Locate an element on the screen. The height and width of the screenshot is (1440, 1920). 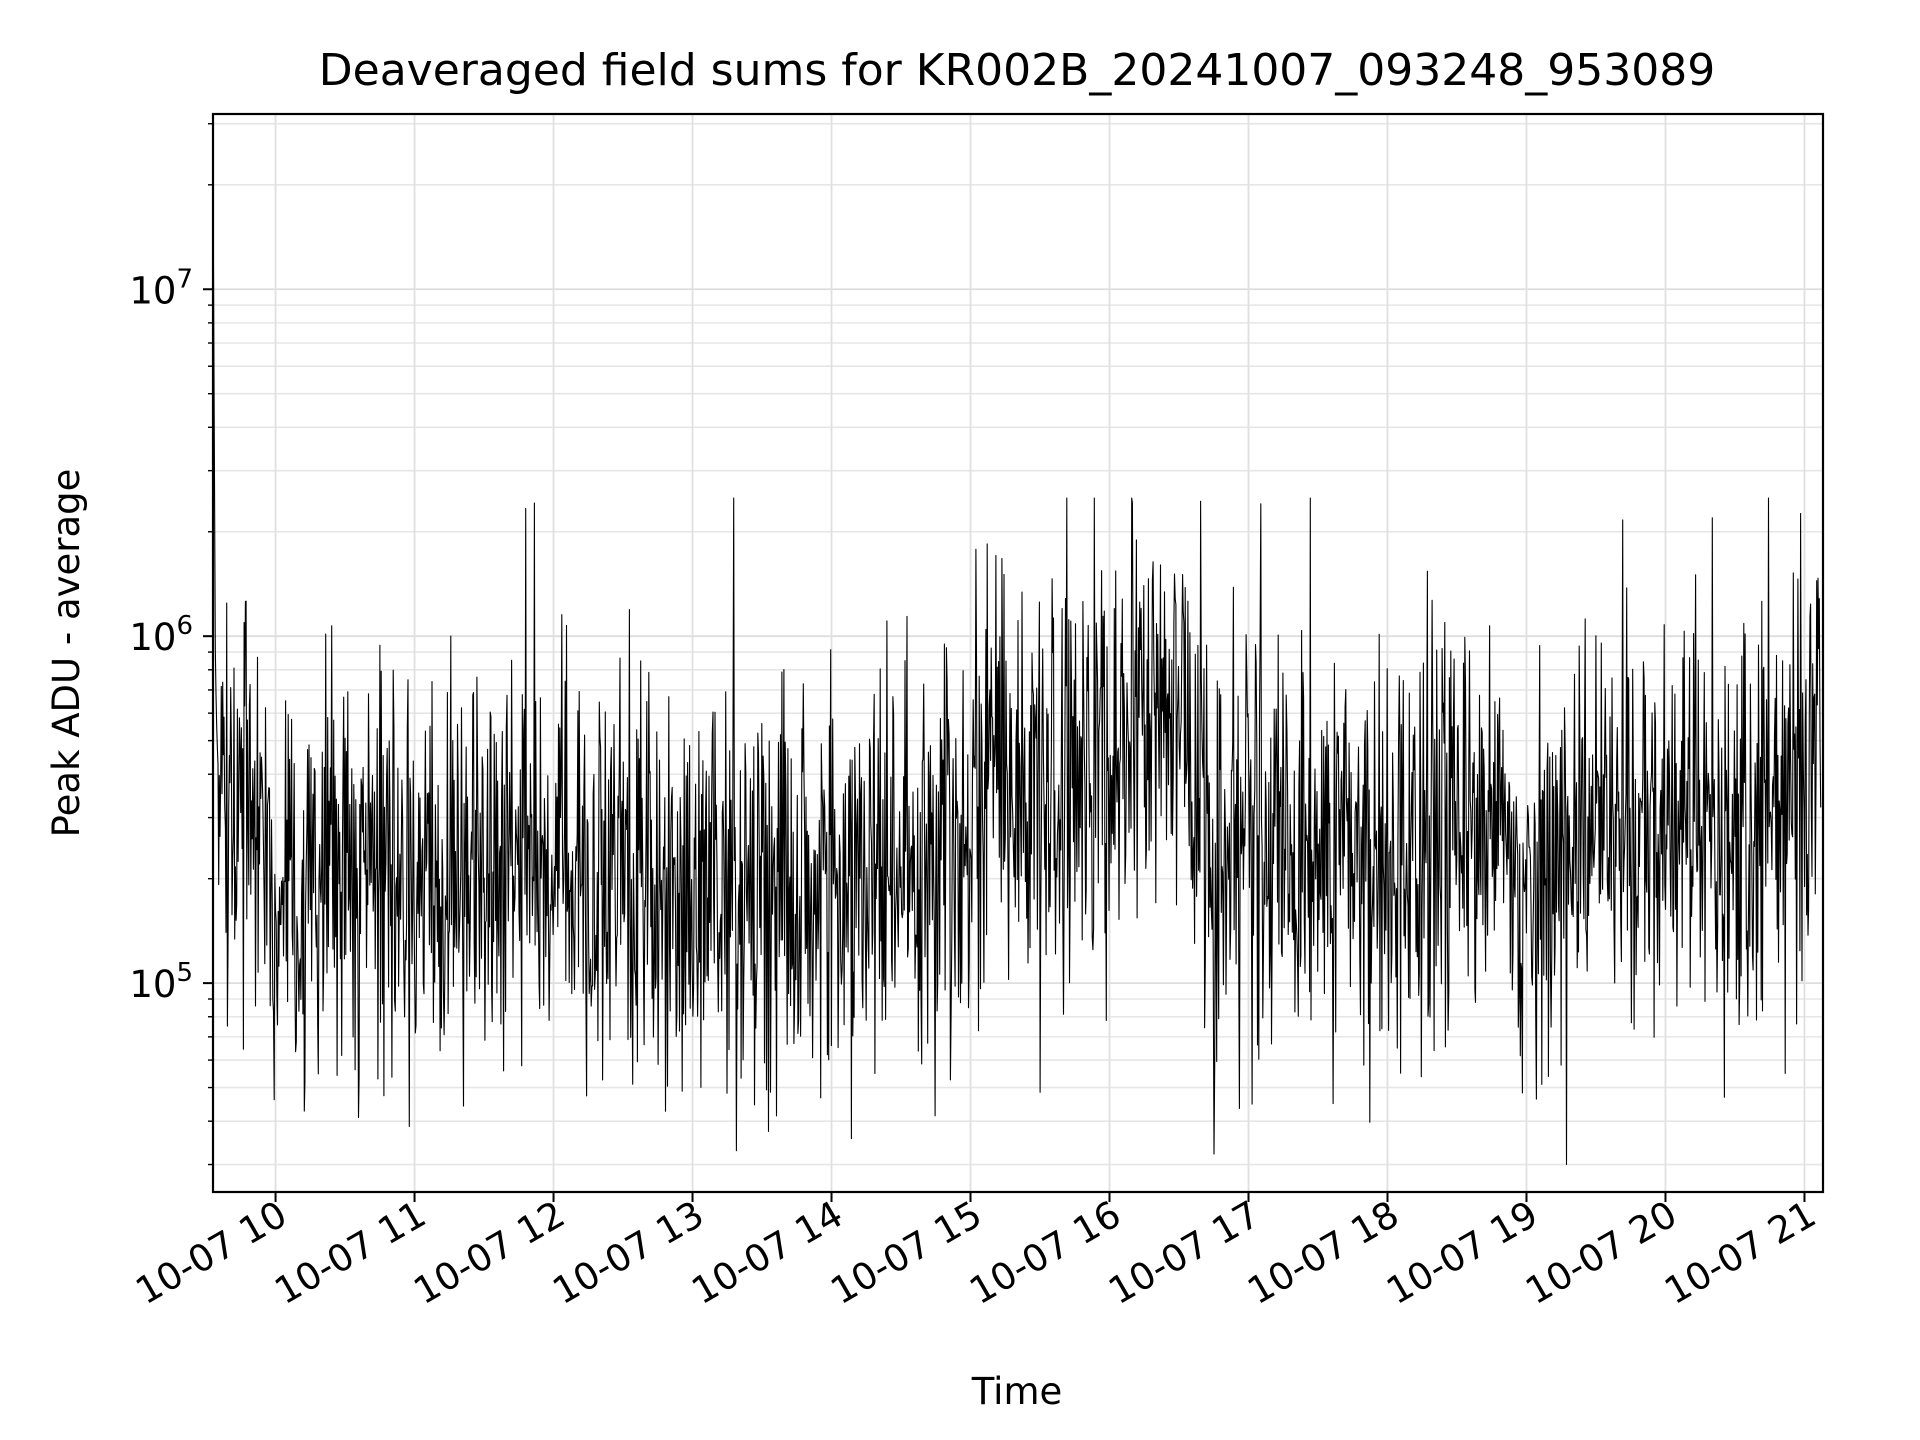
y-axis-label: Peak ADU - average is located at coordinates (66, 653).